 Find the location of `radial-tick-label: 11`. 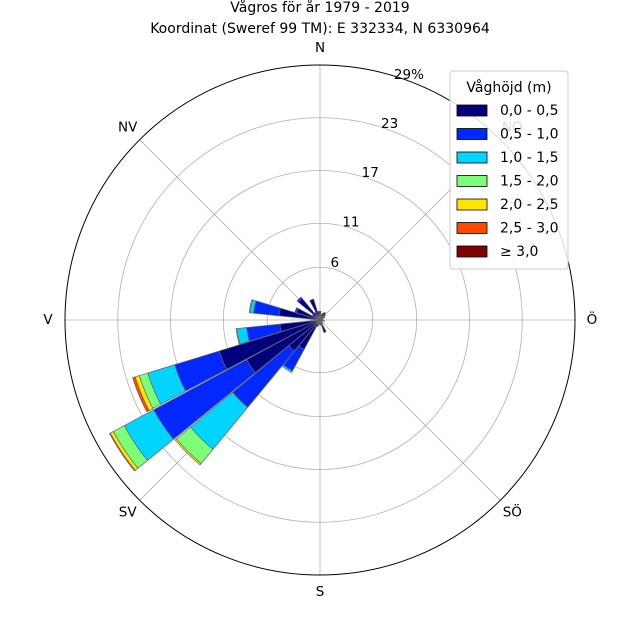

radial-tick-label: 11 is located at coordinates (350, 222).